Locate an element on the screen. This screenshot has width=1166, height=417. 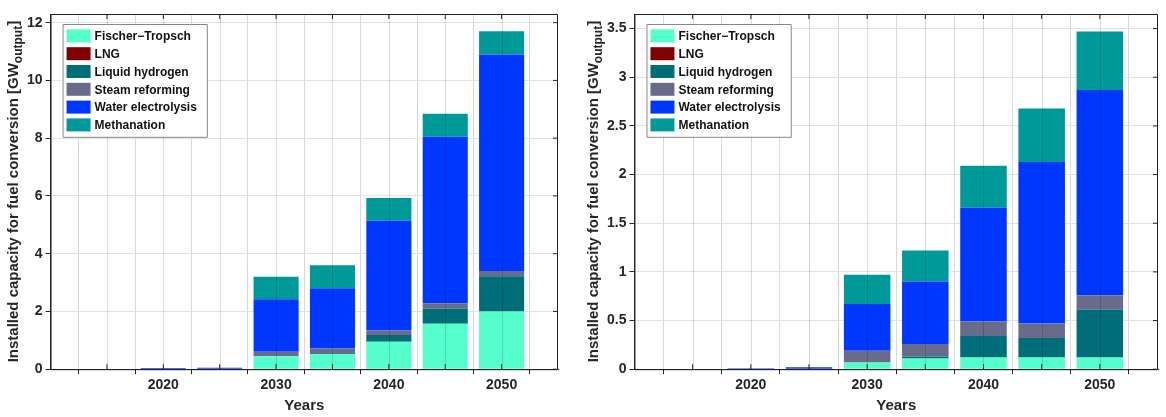
y-tick-label: 3 is located at coordinates (622, 76).